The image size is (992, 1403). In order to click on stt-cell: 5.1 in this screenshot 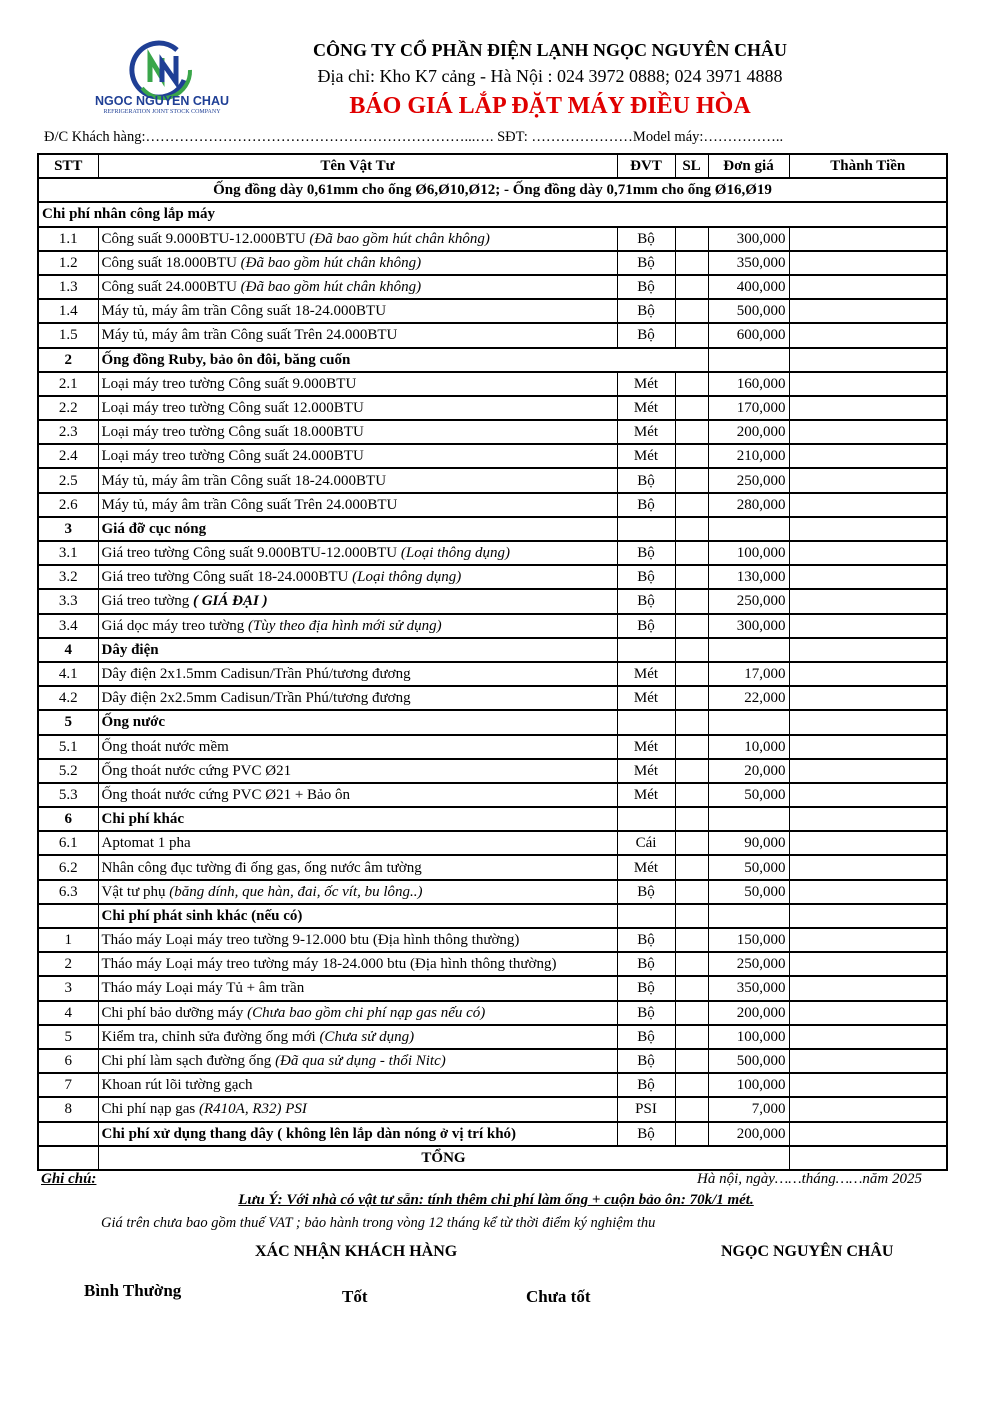, I will do `click(68, 746)`.